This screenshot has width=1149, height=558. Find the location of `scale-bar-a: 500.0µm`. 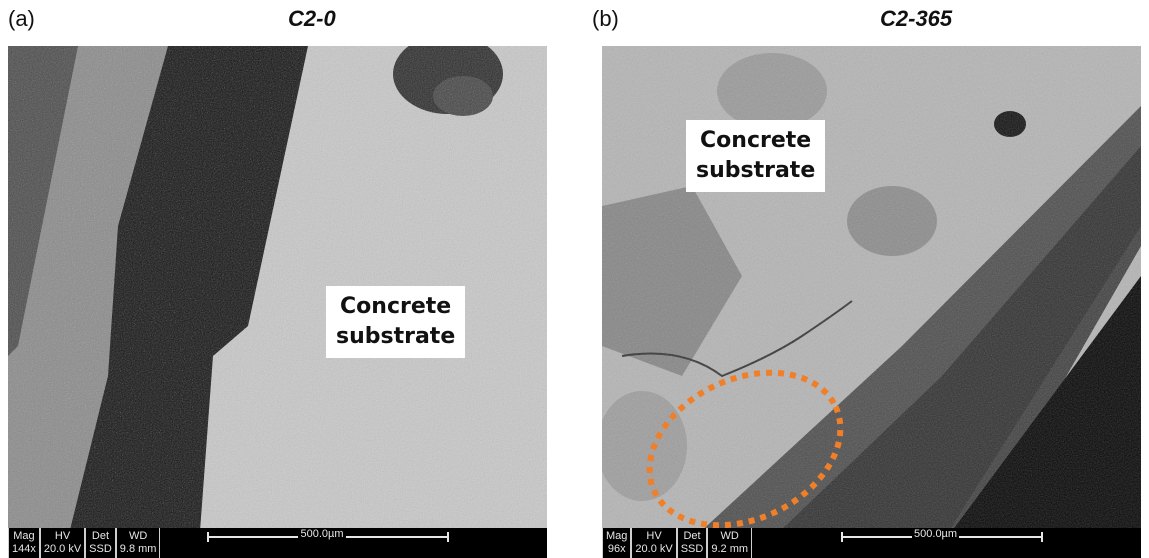

scale-bar-a: 500.0µm is located at coordinates (353, 543).